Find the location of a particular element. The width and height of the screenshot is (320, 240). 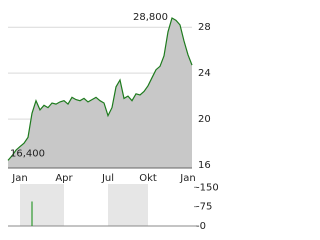

y-tick-label: -150 is located at coordinates (207, 187).